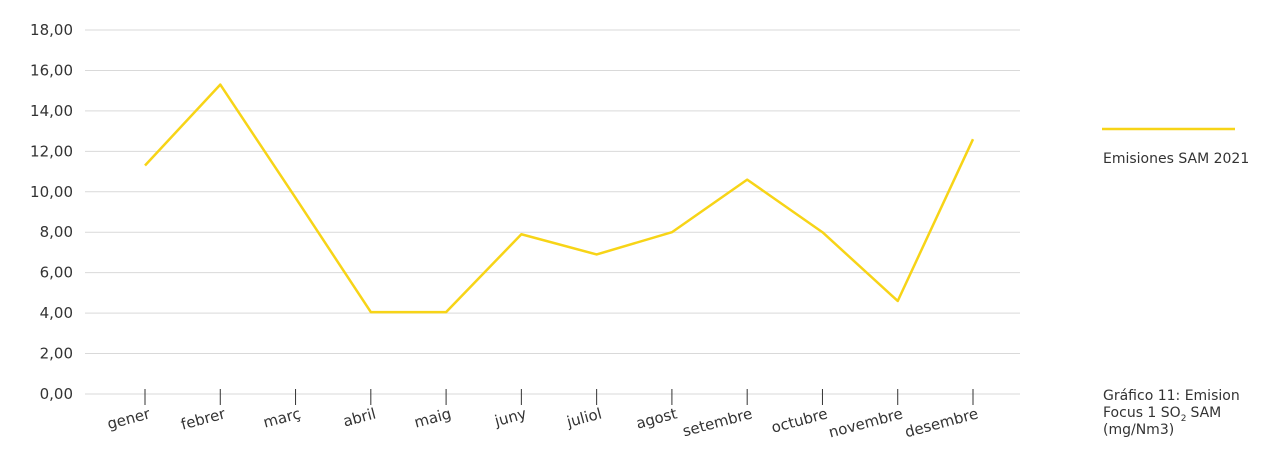 This screenshot has width=1277, height=462. I want to click on x-tick-label: juliol, so click(584, 417).